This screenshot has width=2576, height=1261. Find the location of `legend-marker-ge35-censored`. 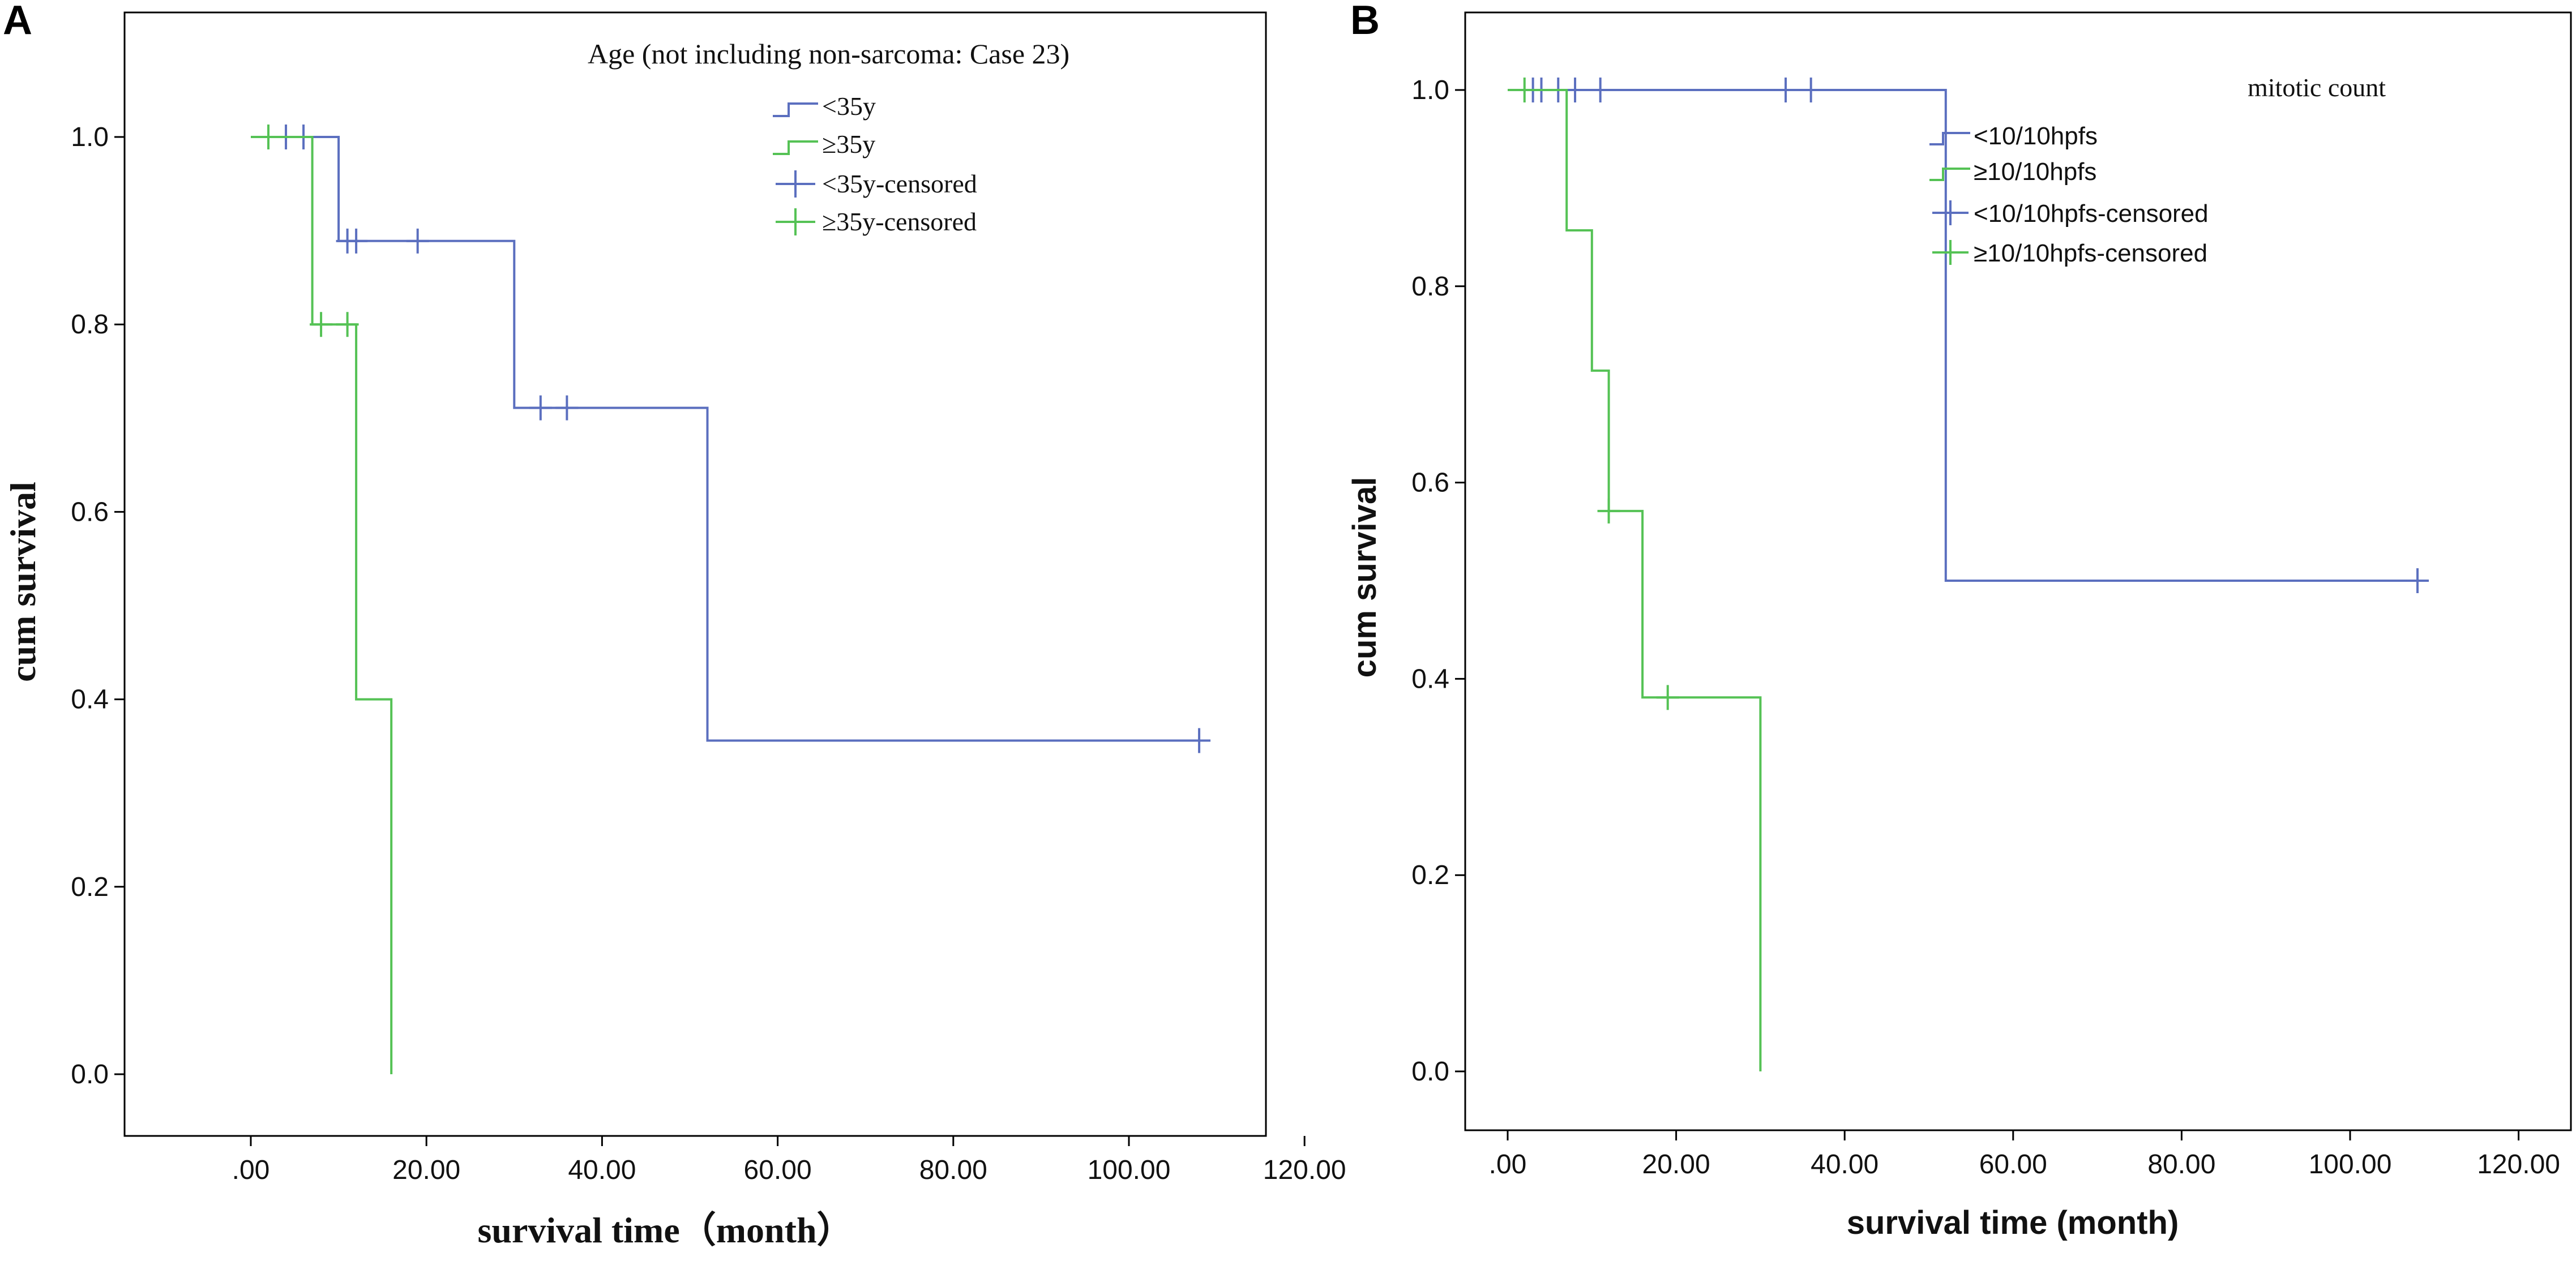

legend-marker-ge35-censored is located at coordinates (795, 221).